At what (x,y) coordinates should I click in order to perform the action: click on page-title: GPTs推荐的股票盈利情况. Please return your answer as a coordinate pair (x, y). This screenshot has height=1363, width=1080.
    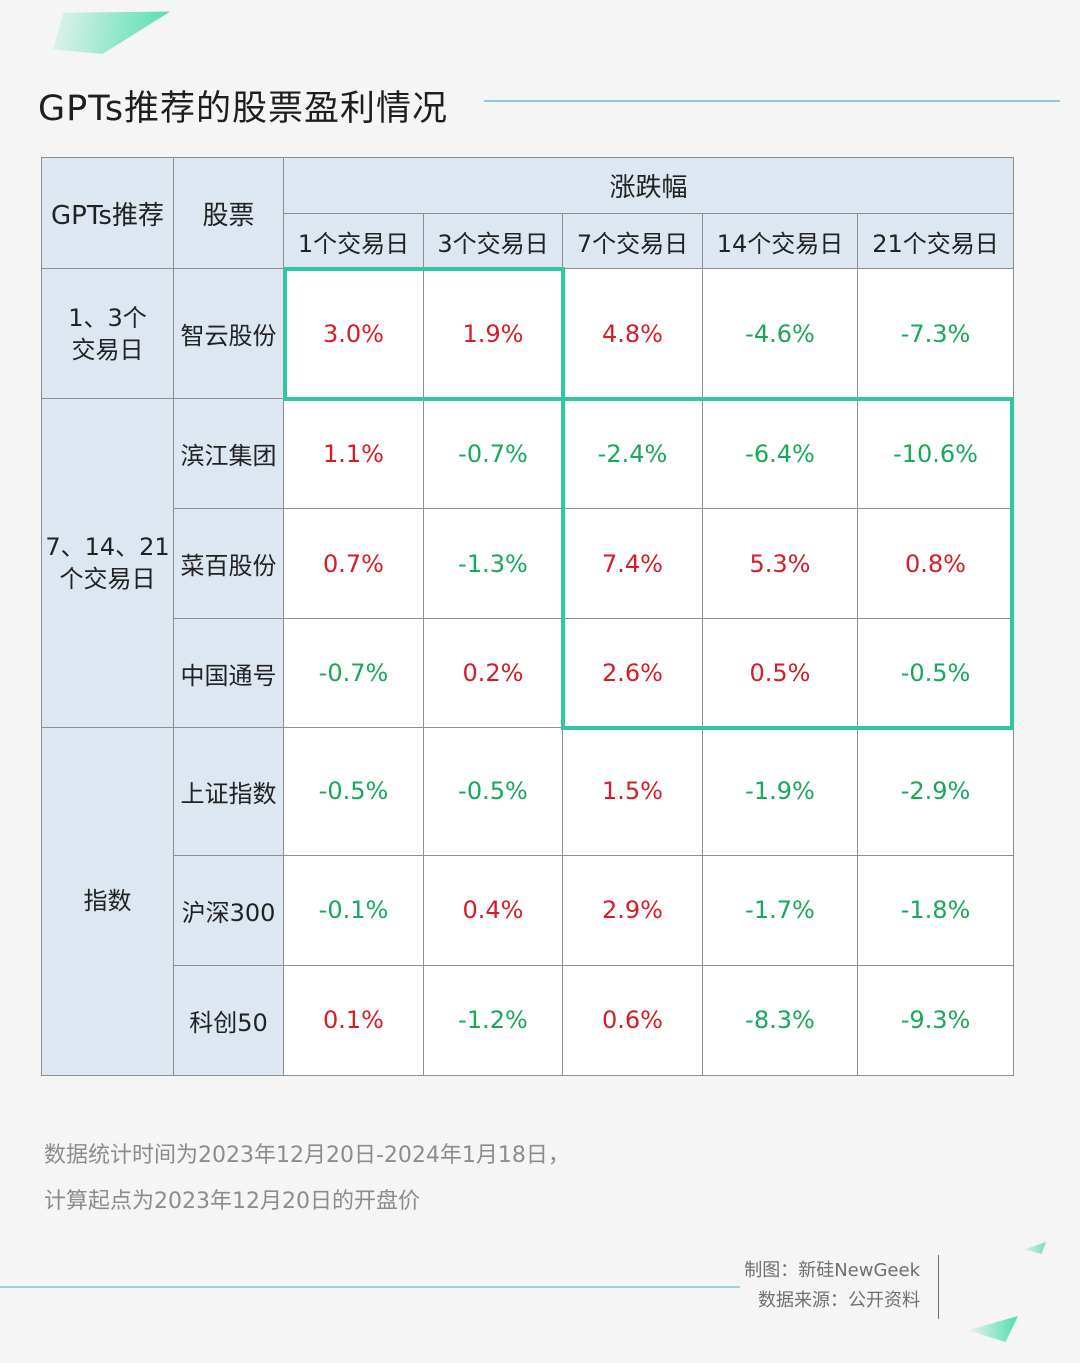
    Looking at the image, I should click on (243, 109).